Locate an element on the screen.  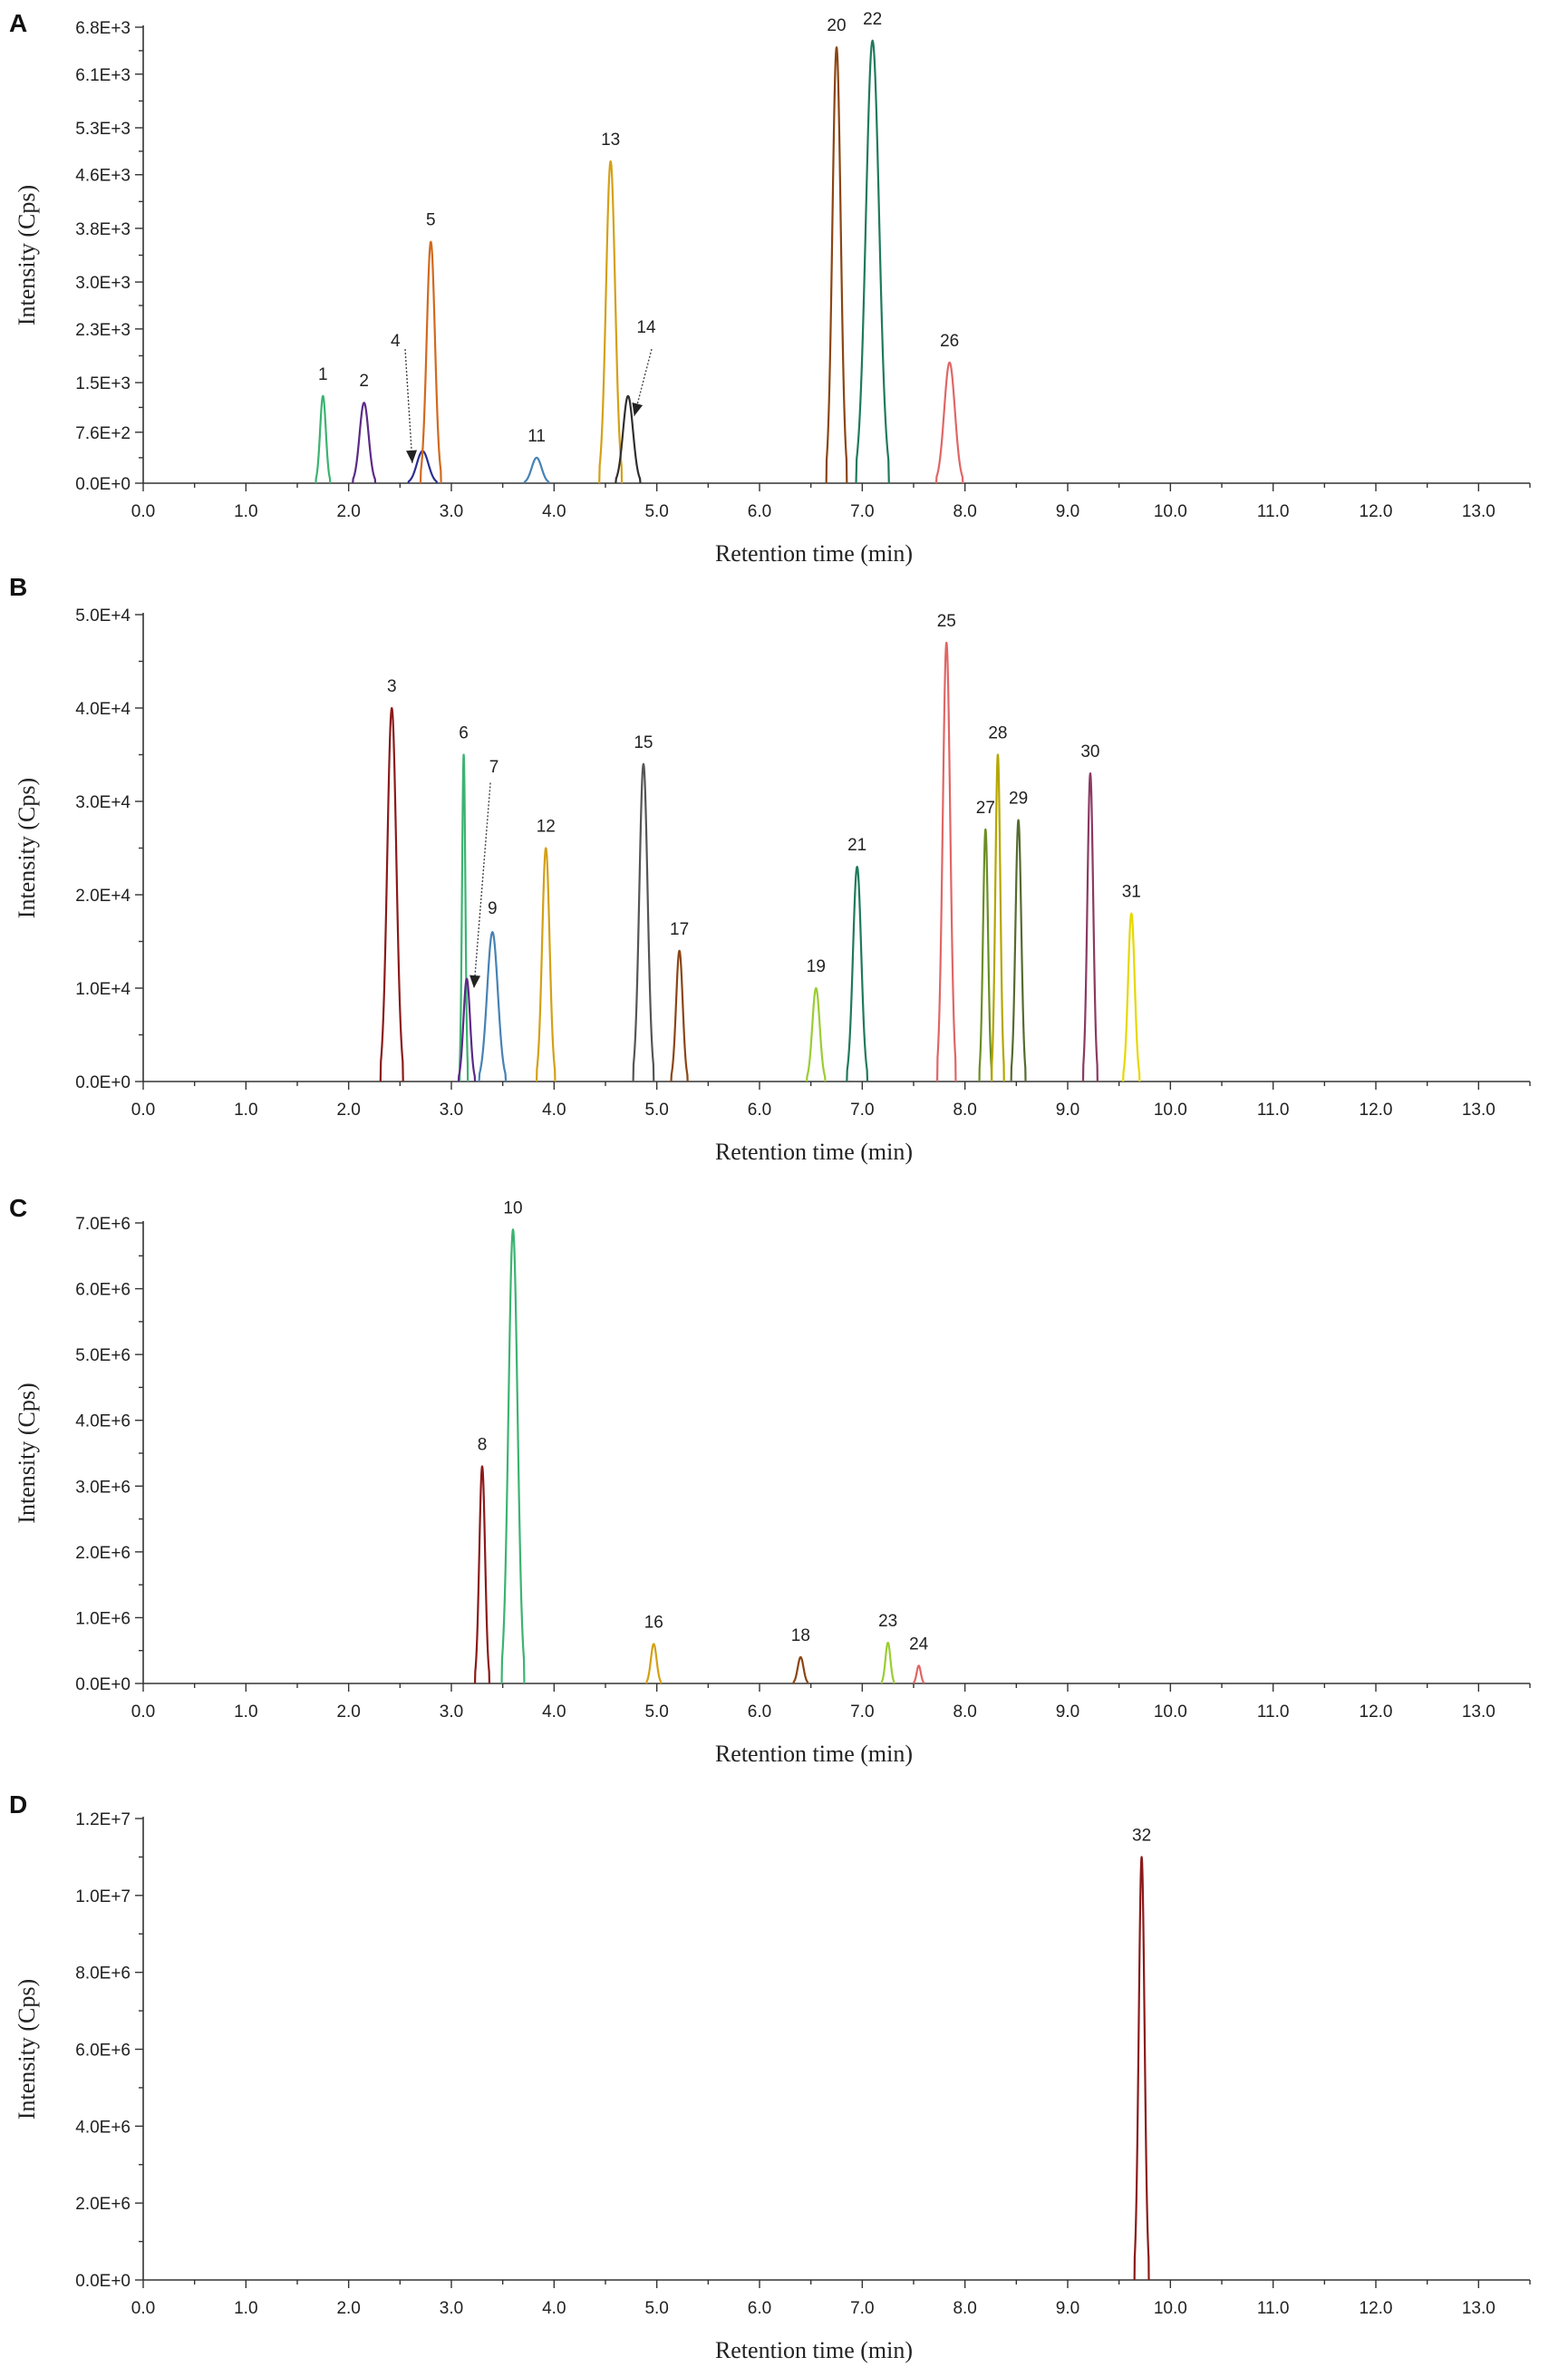
y-tick-label: 5.0E+4 is located at coordinates (103, 616).